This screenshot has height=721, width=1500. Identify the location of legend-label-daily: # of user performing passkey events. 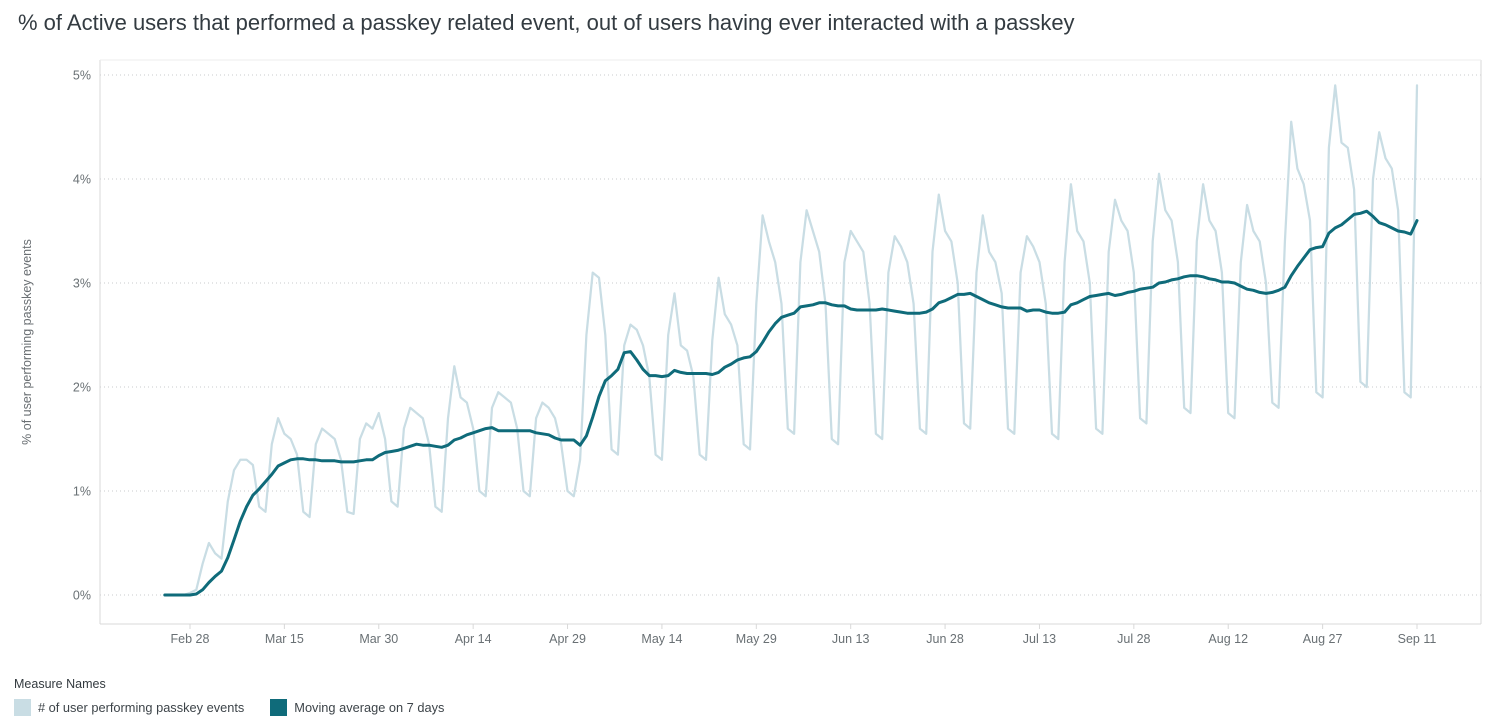
(141, 707).